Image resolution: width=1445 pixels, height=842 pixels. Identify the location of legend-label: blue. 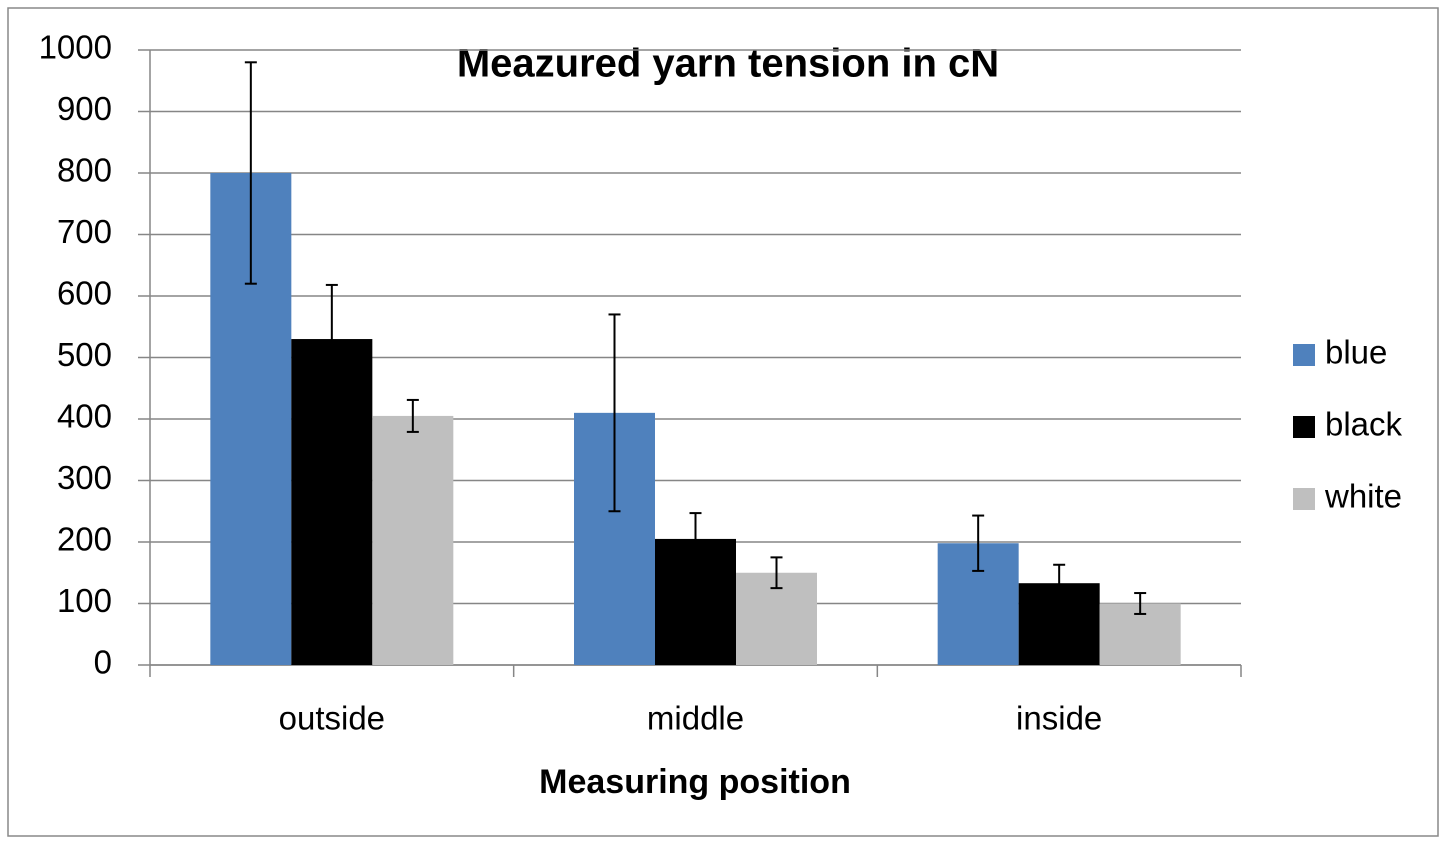
(1356, 352).